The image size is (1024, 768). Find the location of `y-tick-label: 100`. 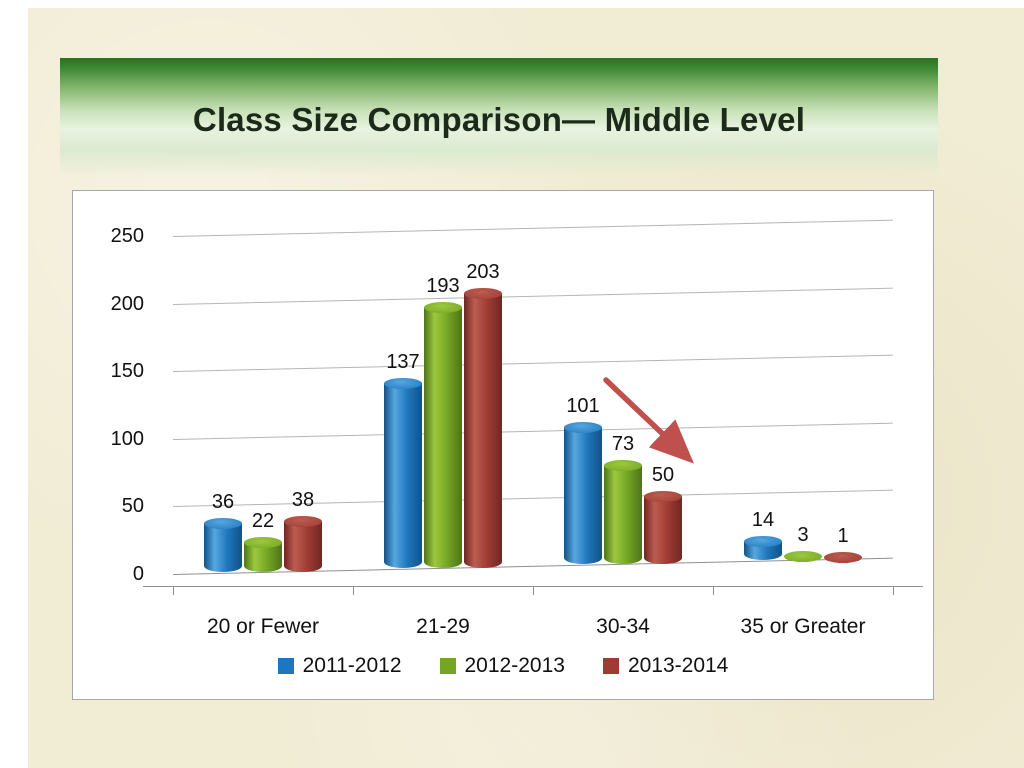

y-tick-label: 100 is located at coordinates (127, 438).